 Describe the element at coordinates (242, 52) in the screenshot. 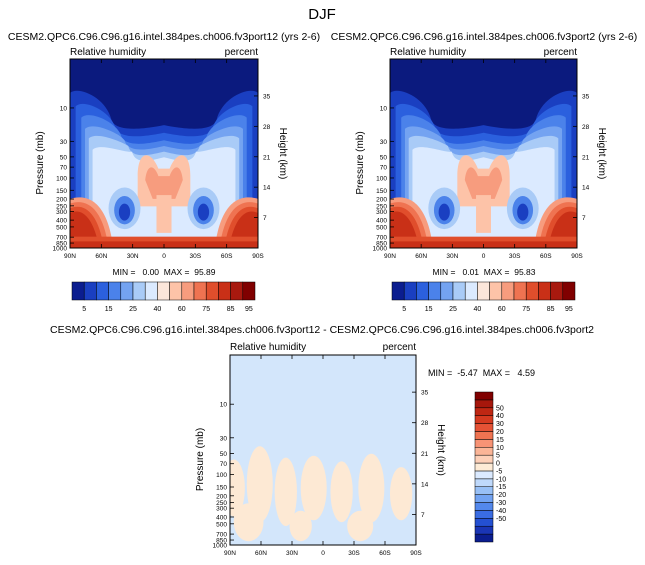

I see `left-panel-right-string: percent` at that location.